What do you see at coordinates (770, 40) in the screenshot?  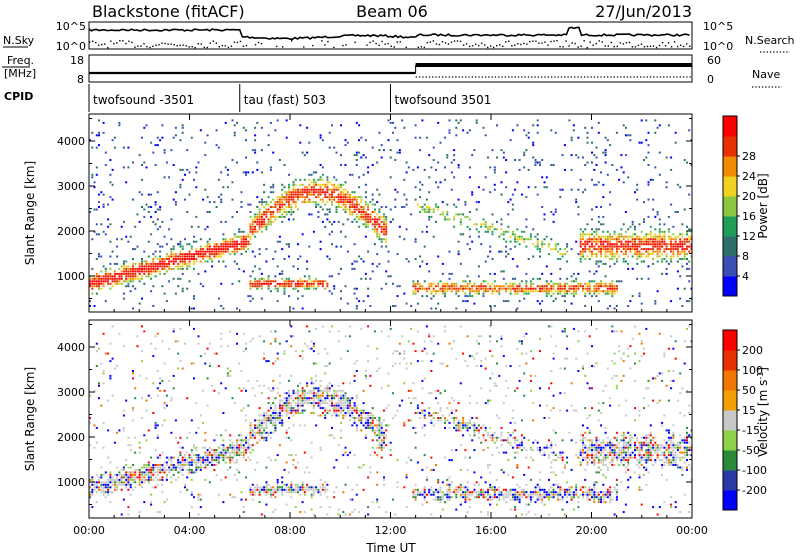 I see `nsearch-label: N.Search` at bounding box center [770, 40].